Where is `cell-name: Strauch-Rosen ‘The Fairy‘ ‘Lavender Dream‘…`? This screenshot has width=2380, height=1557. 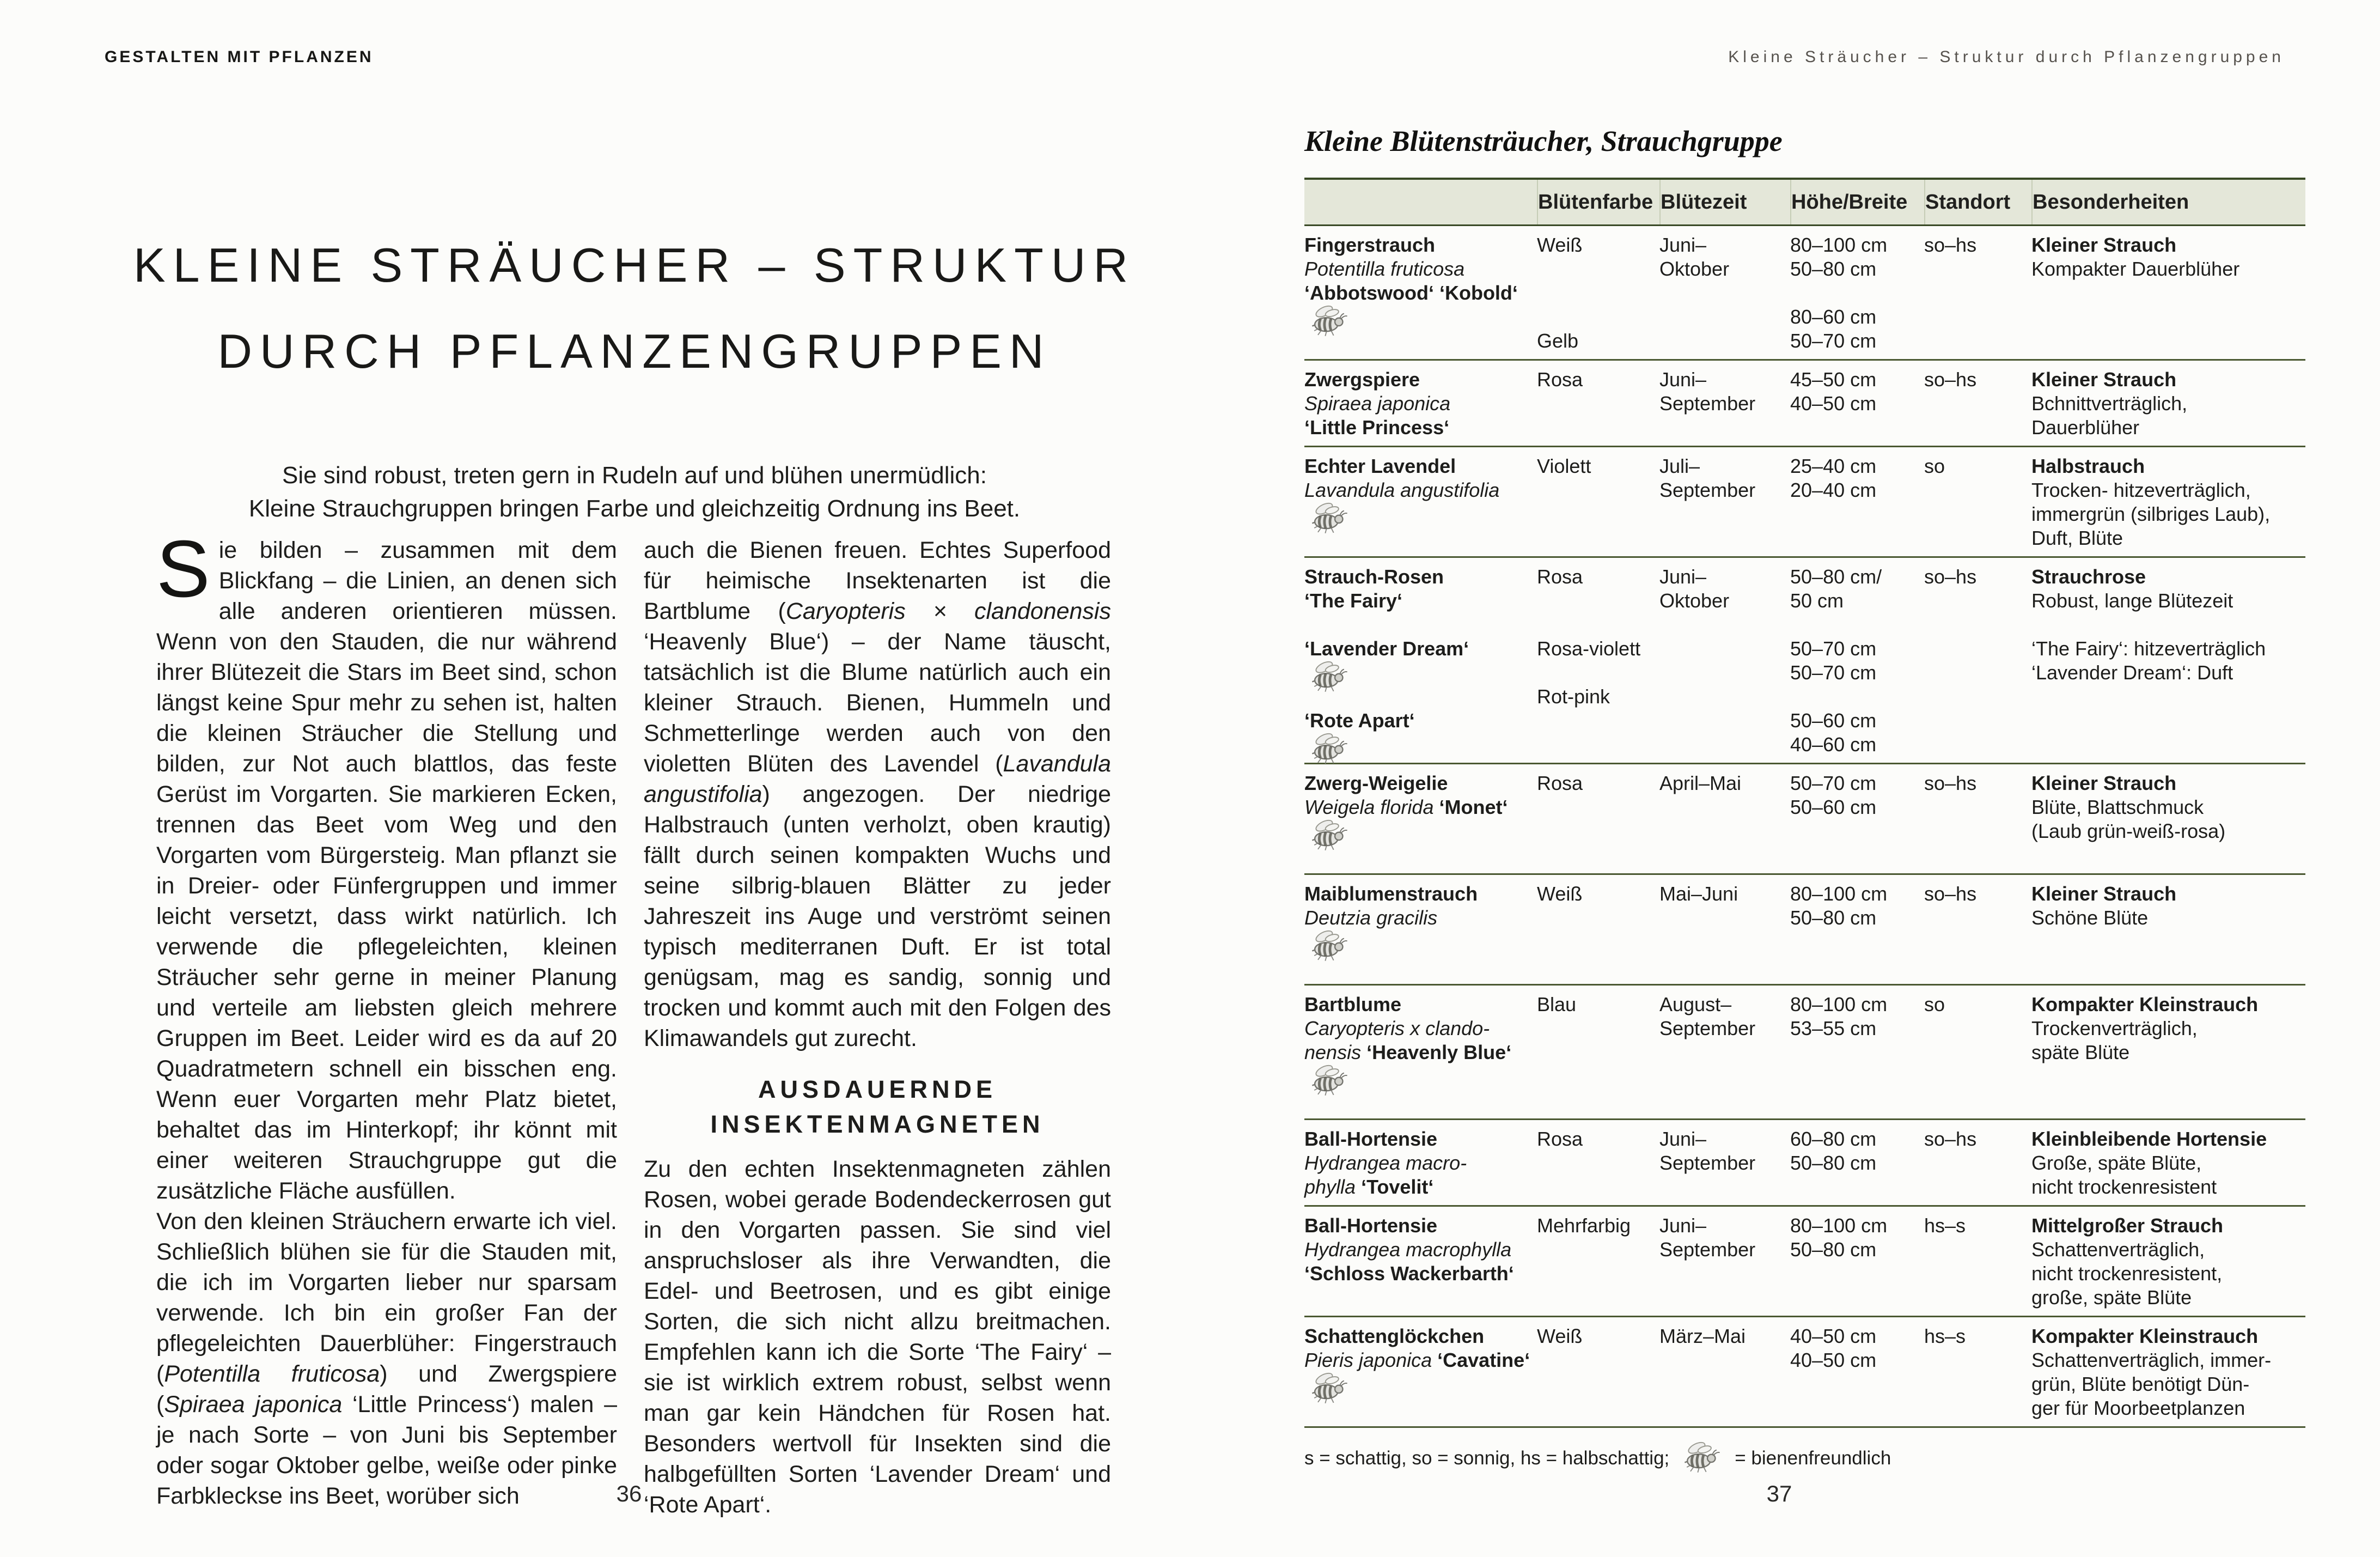
cell-name: Strauch-Rosen ‘The Fairy‘ ‘Lavender Dream‘… is located at coordinates (1420, 664).